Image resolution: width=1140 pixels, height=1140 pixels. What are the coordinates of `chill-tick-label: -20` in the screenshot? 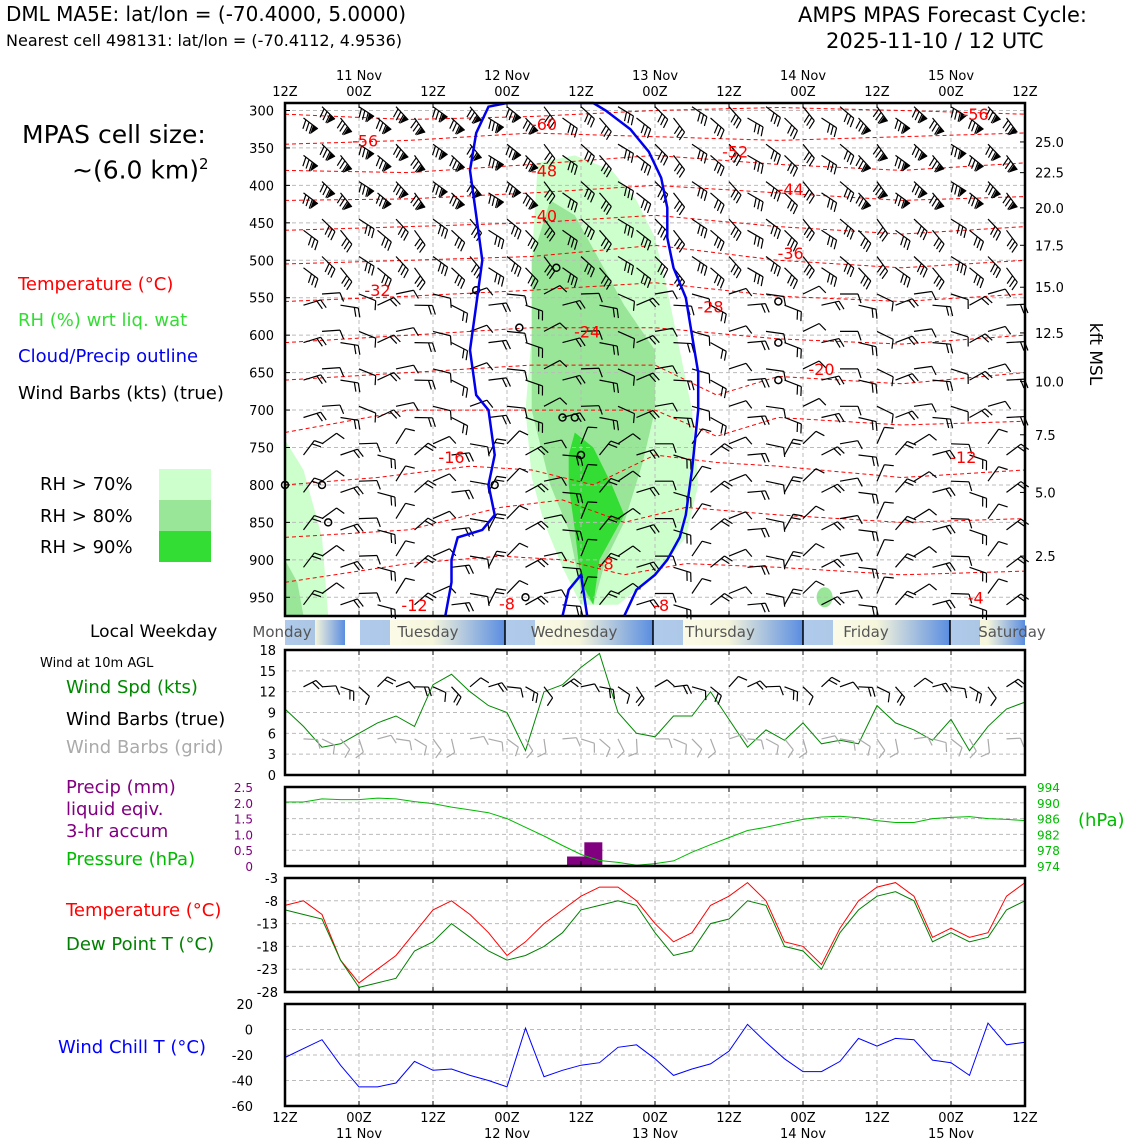 It's located at (242, 1056).